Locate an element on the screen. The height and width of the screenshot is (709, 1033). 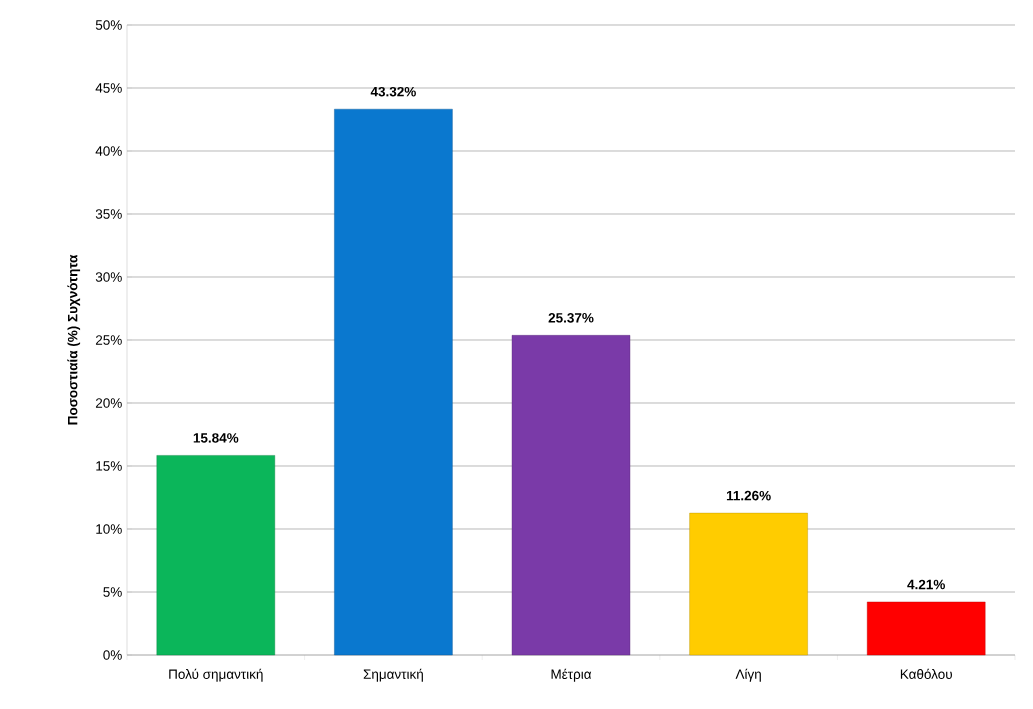
y-tick-label: 20% is located at coordinates (108, 403).